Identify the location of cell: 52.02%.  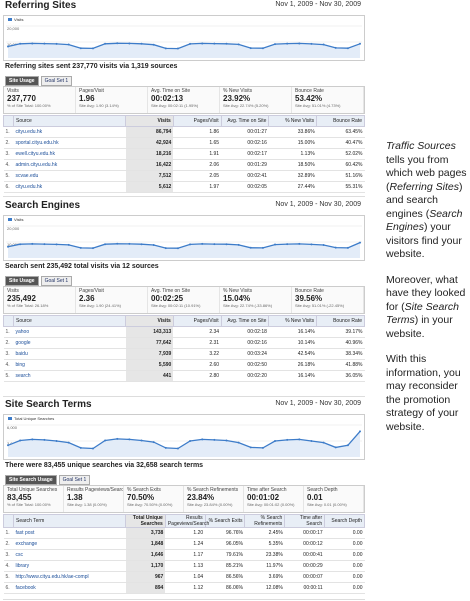
(340, 154).